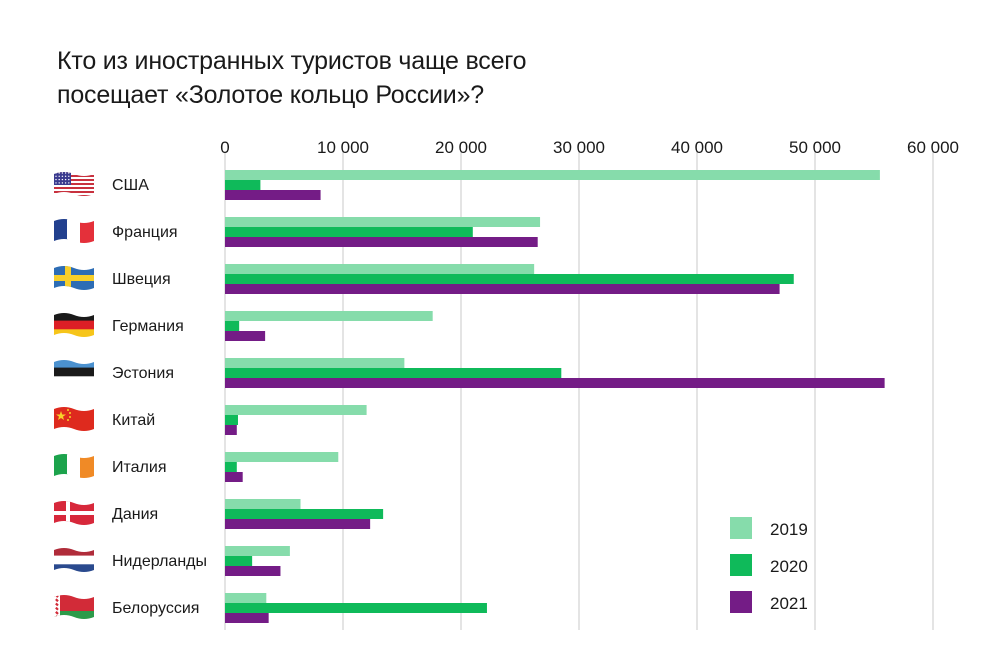 The width and height of the screenshot is (1000, 667). What do you see at coordinates (697, 147) in the screenshot?
I see `x-tick-label: 40 000` at bounding box center [697, 147].